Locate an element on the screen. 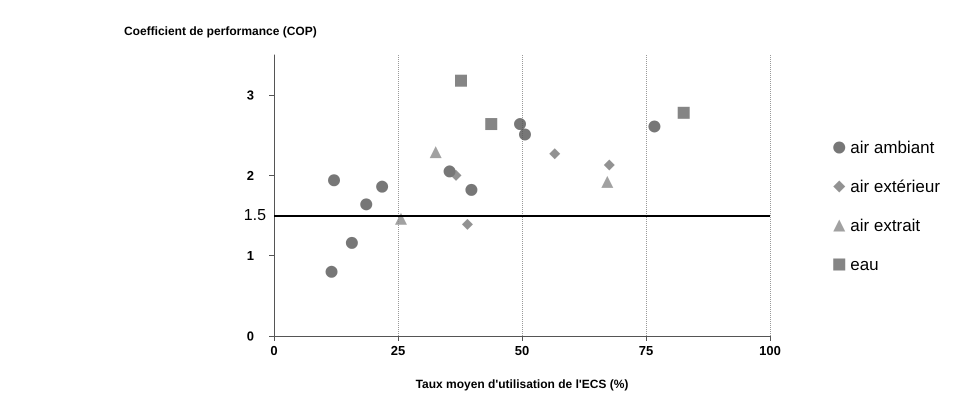 The width and height of the screenshot is (963, 412). y-axis-title: Coefficient de performance (COP) is located at coordinates (220, 31).